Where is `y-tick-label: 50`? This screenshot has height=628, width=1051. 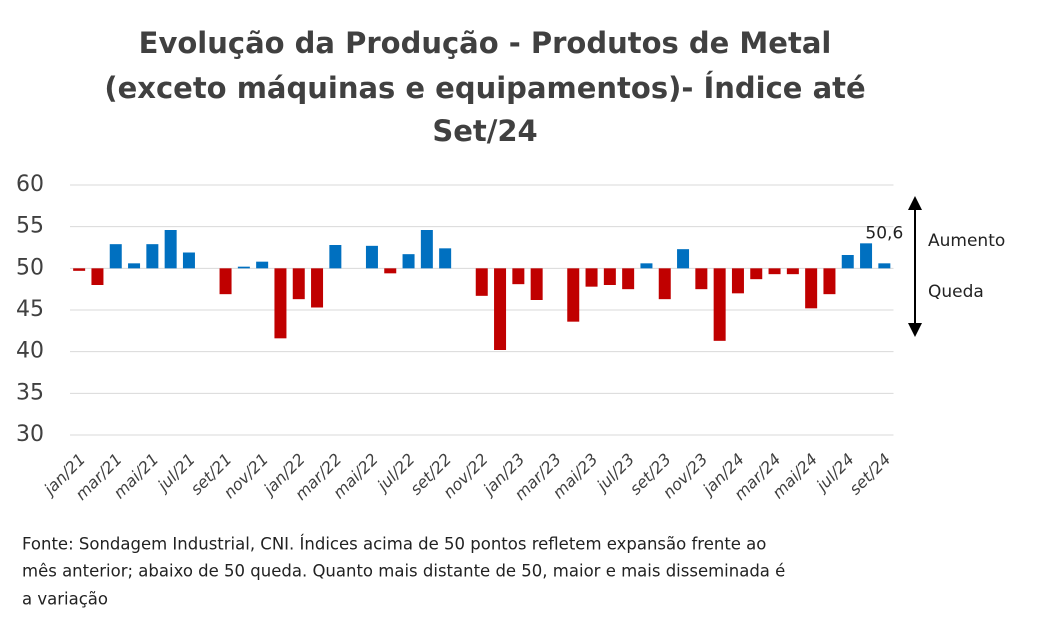 y-tick-label: 50 is located at coordinates (30, 267).